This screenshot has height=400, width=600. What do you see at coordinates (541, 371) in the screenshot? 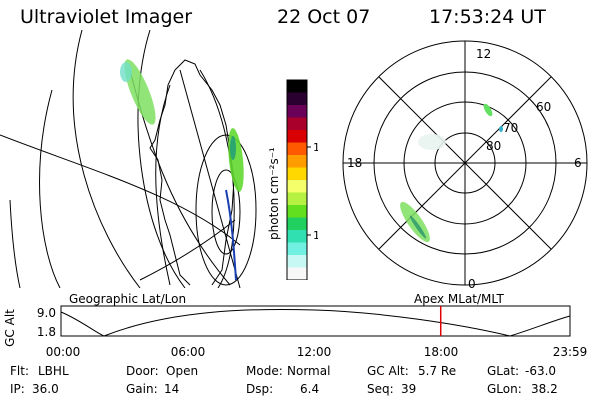
I see `glat-value: -63.0` at bounding box center [541, 371].